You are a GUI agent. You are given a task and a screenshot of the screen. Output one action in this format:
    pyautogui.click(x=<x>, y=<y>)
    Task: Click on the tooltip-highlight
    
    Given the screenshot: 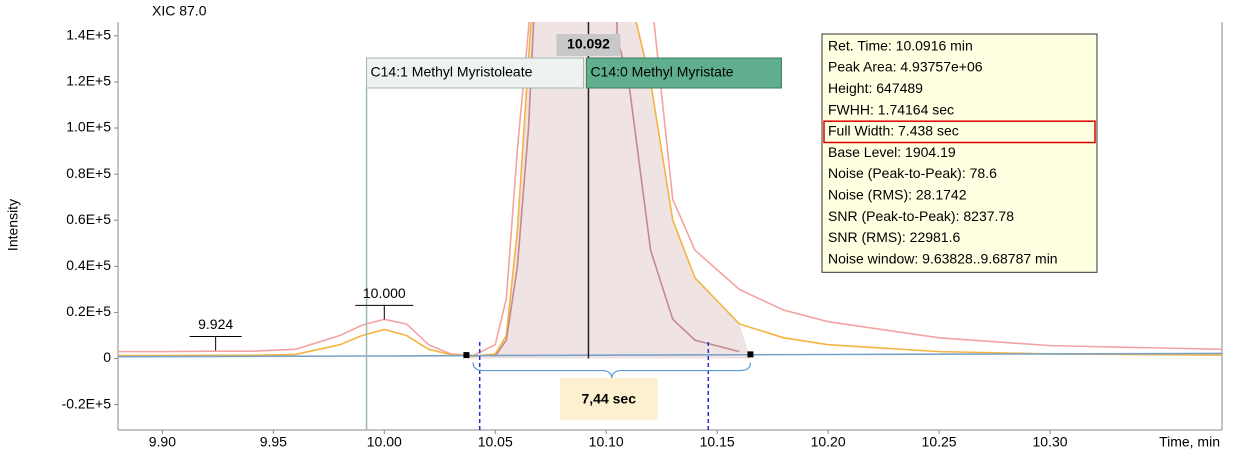 What is the action you would take?
    pyautogui.click(x=959, y=132)
    